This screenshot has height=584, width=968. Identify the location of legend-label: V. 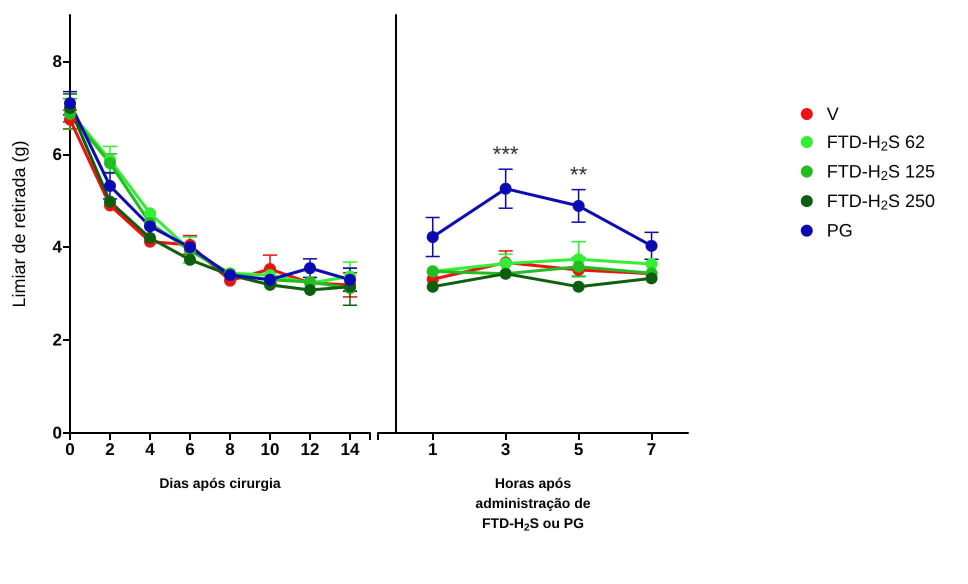
(832, 114).